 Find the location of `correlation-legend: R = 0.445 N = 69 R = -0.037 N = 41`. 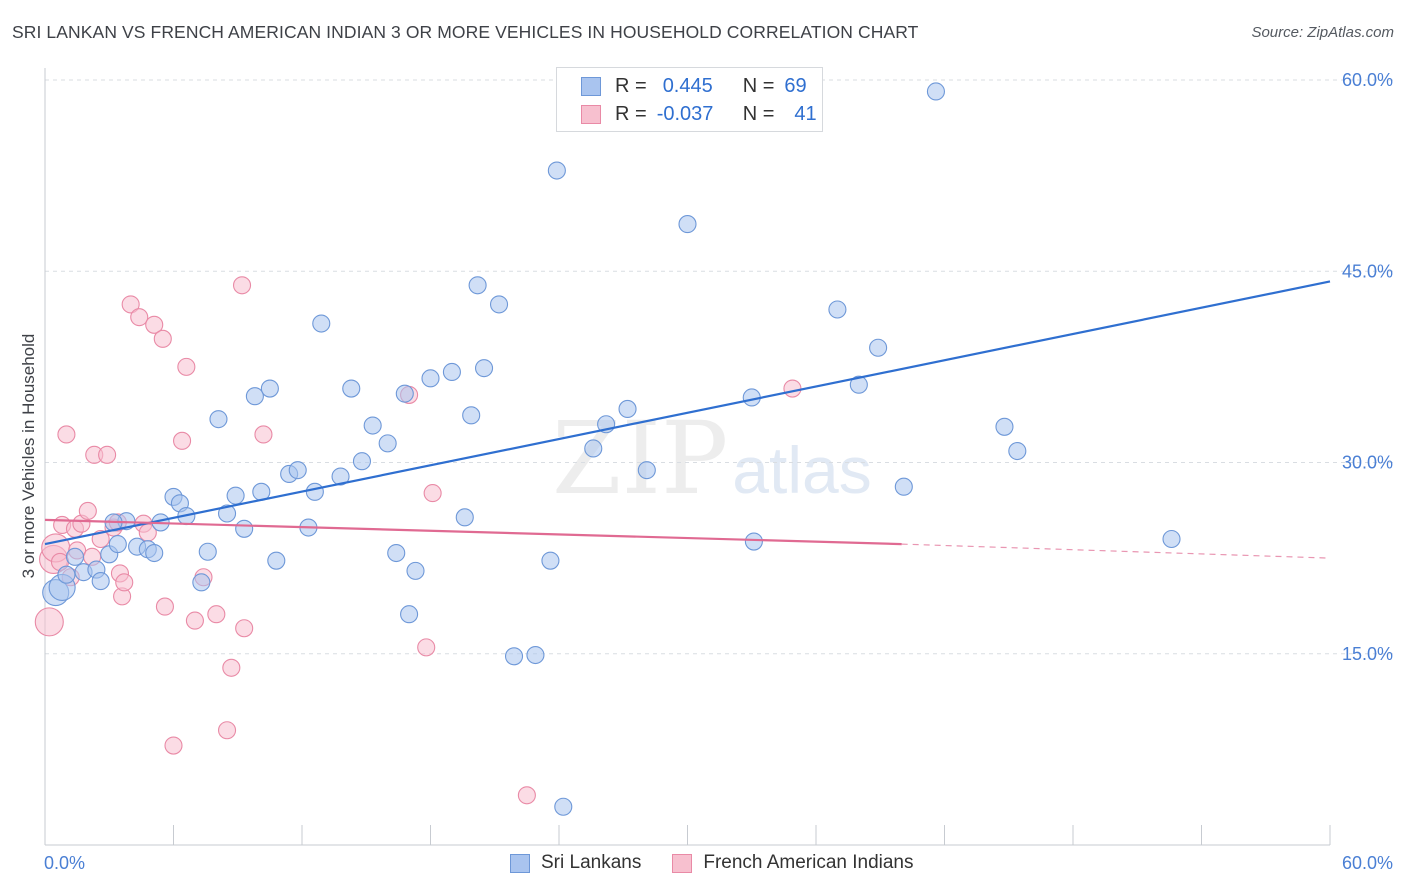

correlation-legend: R = 0.445 N = 69 R = -0.037 N = 41 is located at coordinates (689, 99).